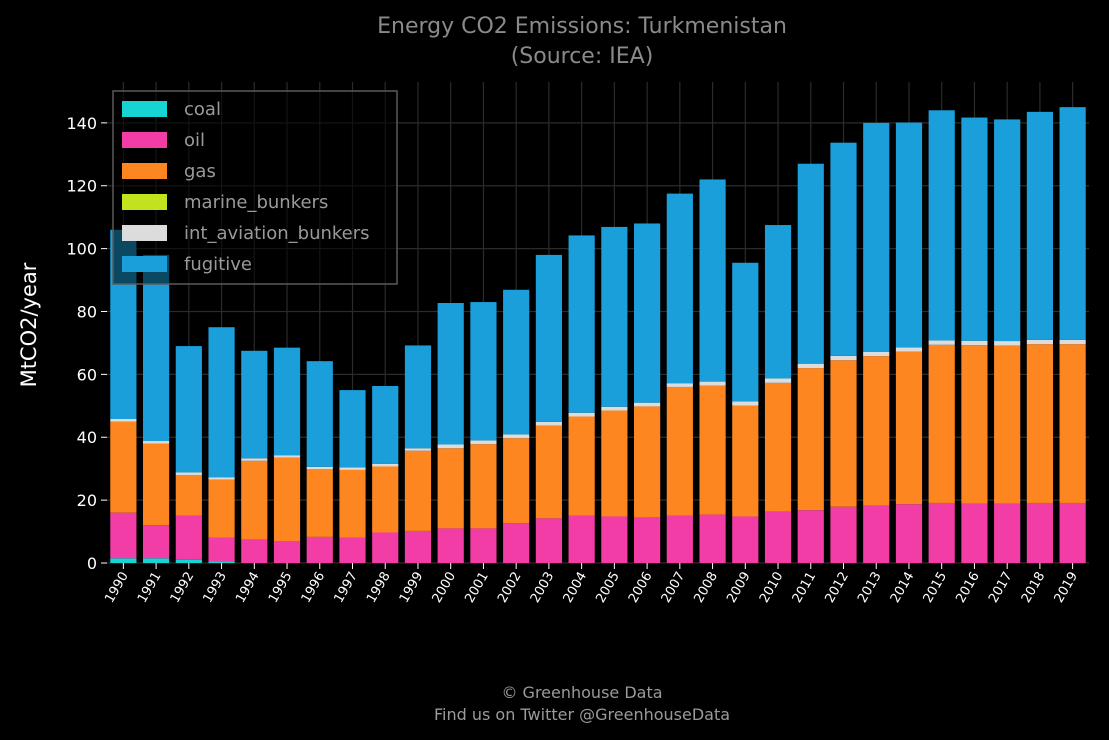 The height and width of the screenshot is (740, 1109). I want to click on bar-int_aviation_bunkers-1992, so click(188, 473).